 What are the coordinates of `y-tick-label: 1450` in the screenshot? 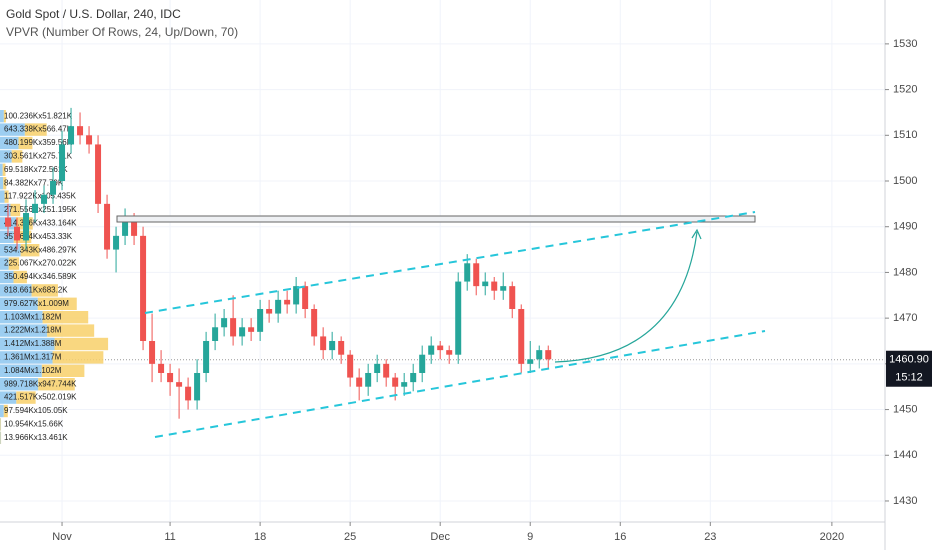 It's located at (905, 409).